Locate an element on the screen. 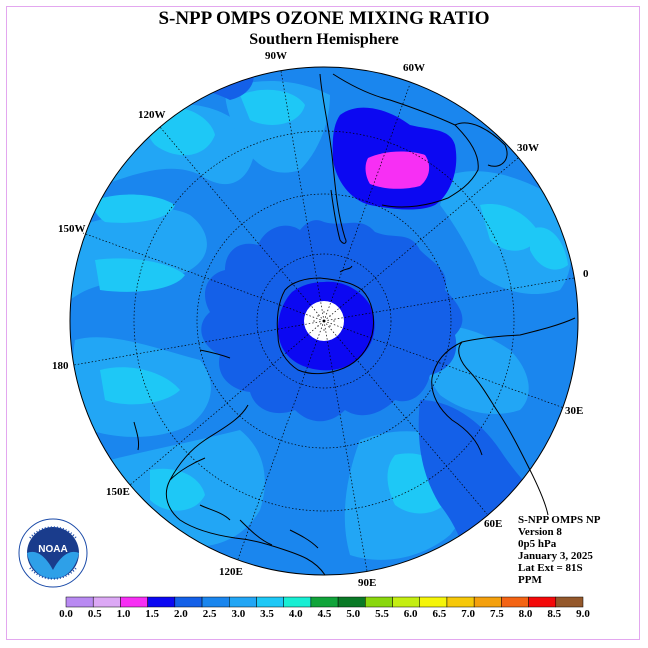 This screenshot has height=648, width=648. colorbar-tick-label: 0.5 is located at coordinates (94, 614).